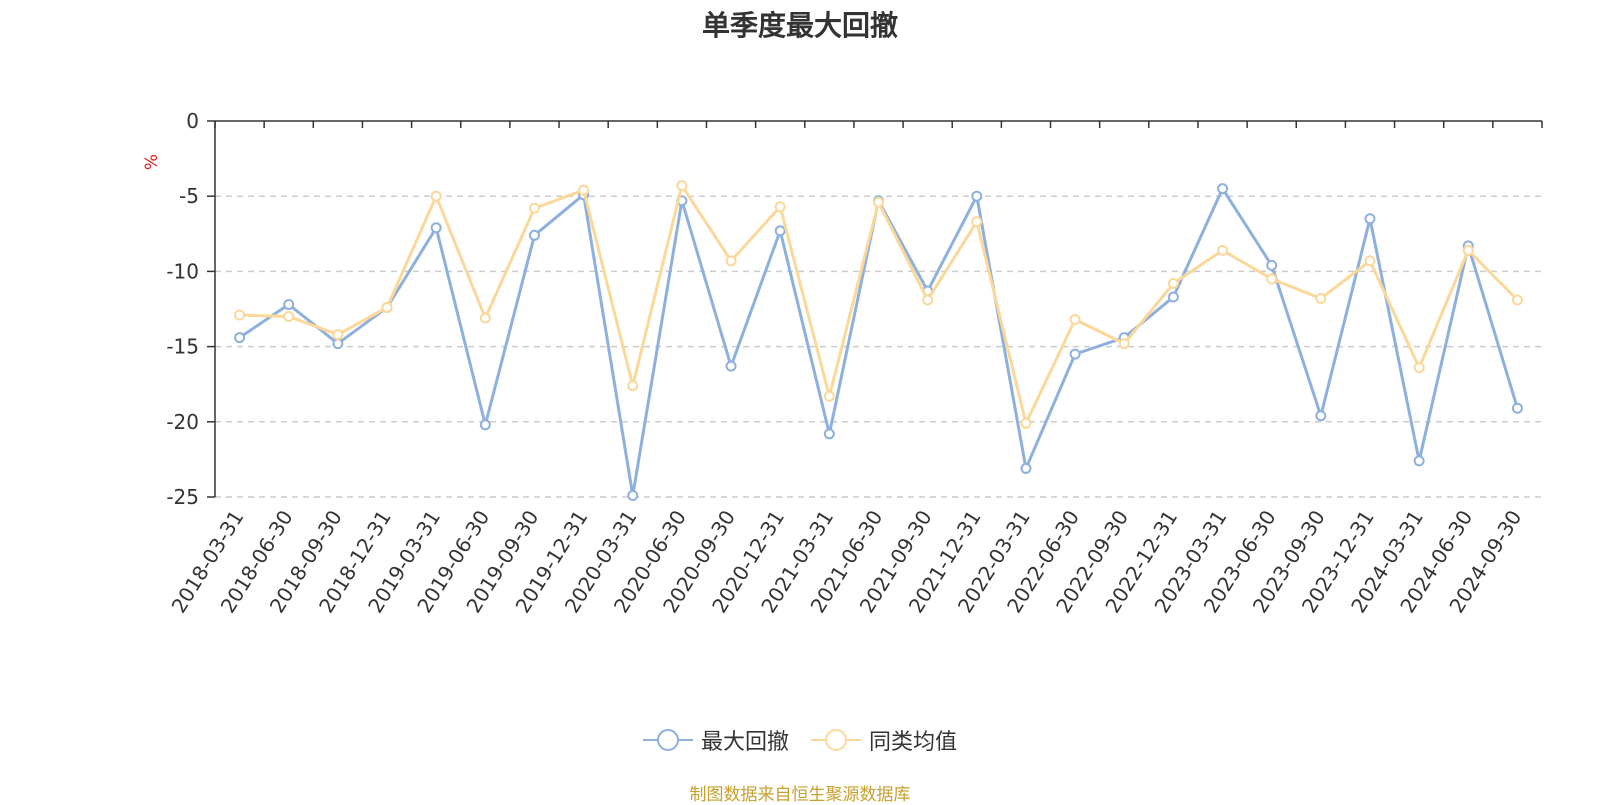 The height and width of the screenshot is (805, 1600). What do you see at coordinates (182, 497) in the screenshot?
I see `y-tick-label: -25` at bounding box center [182, 497].